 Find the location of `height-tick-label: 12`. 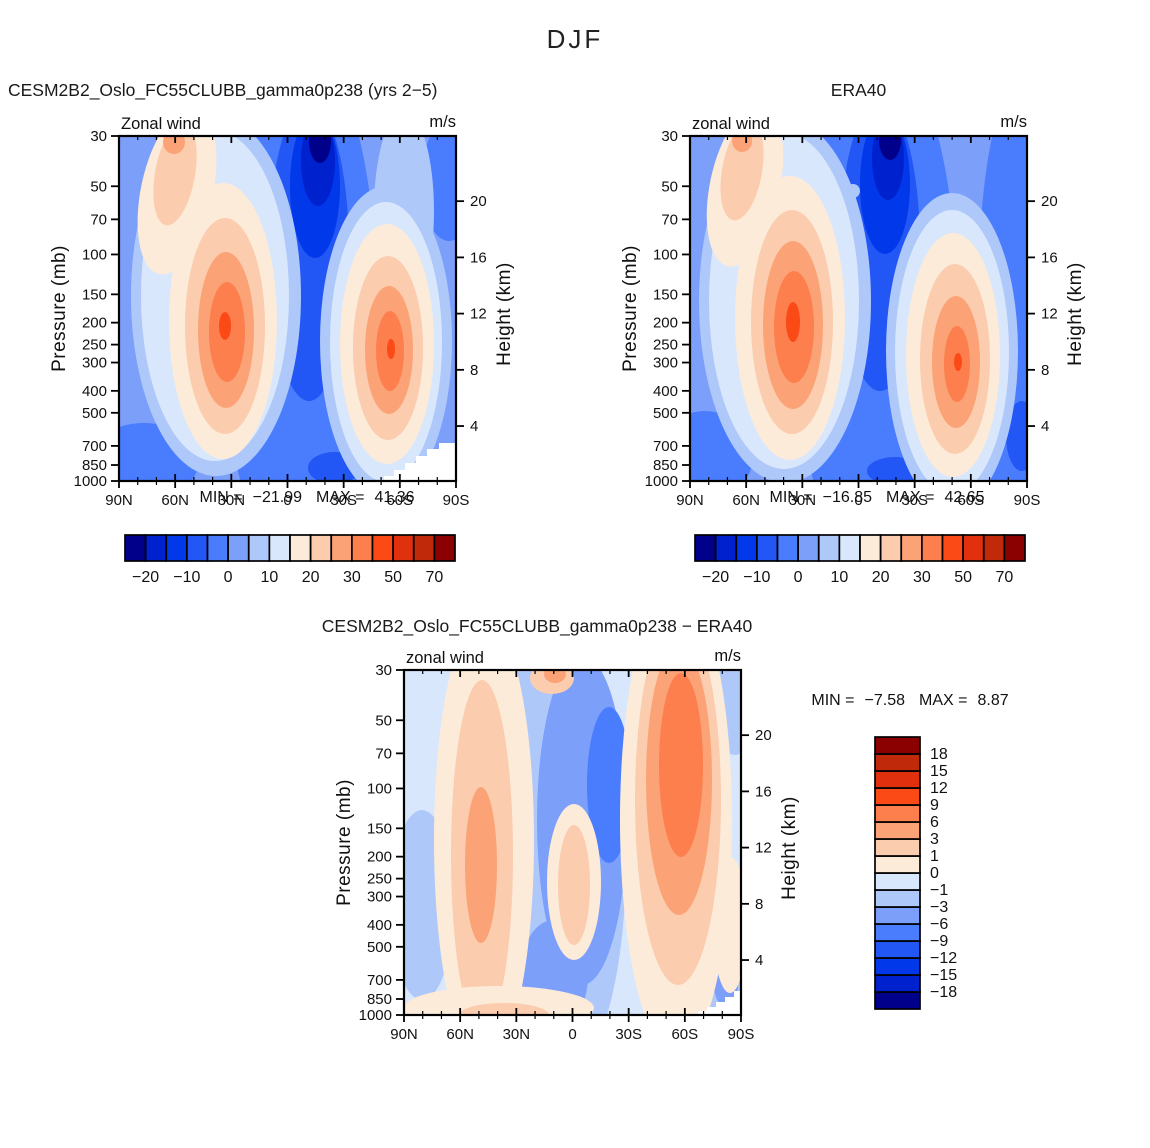

height-tick-label: 12 is located at coordinates (1049, 314).